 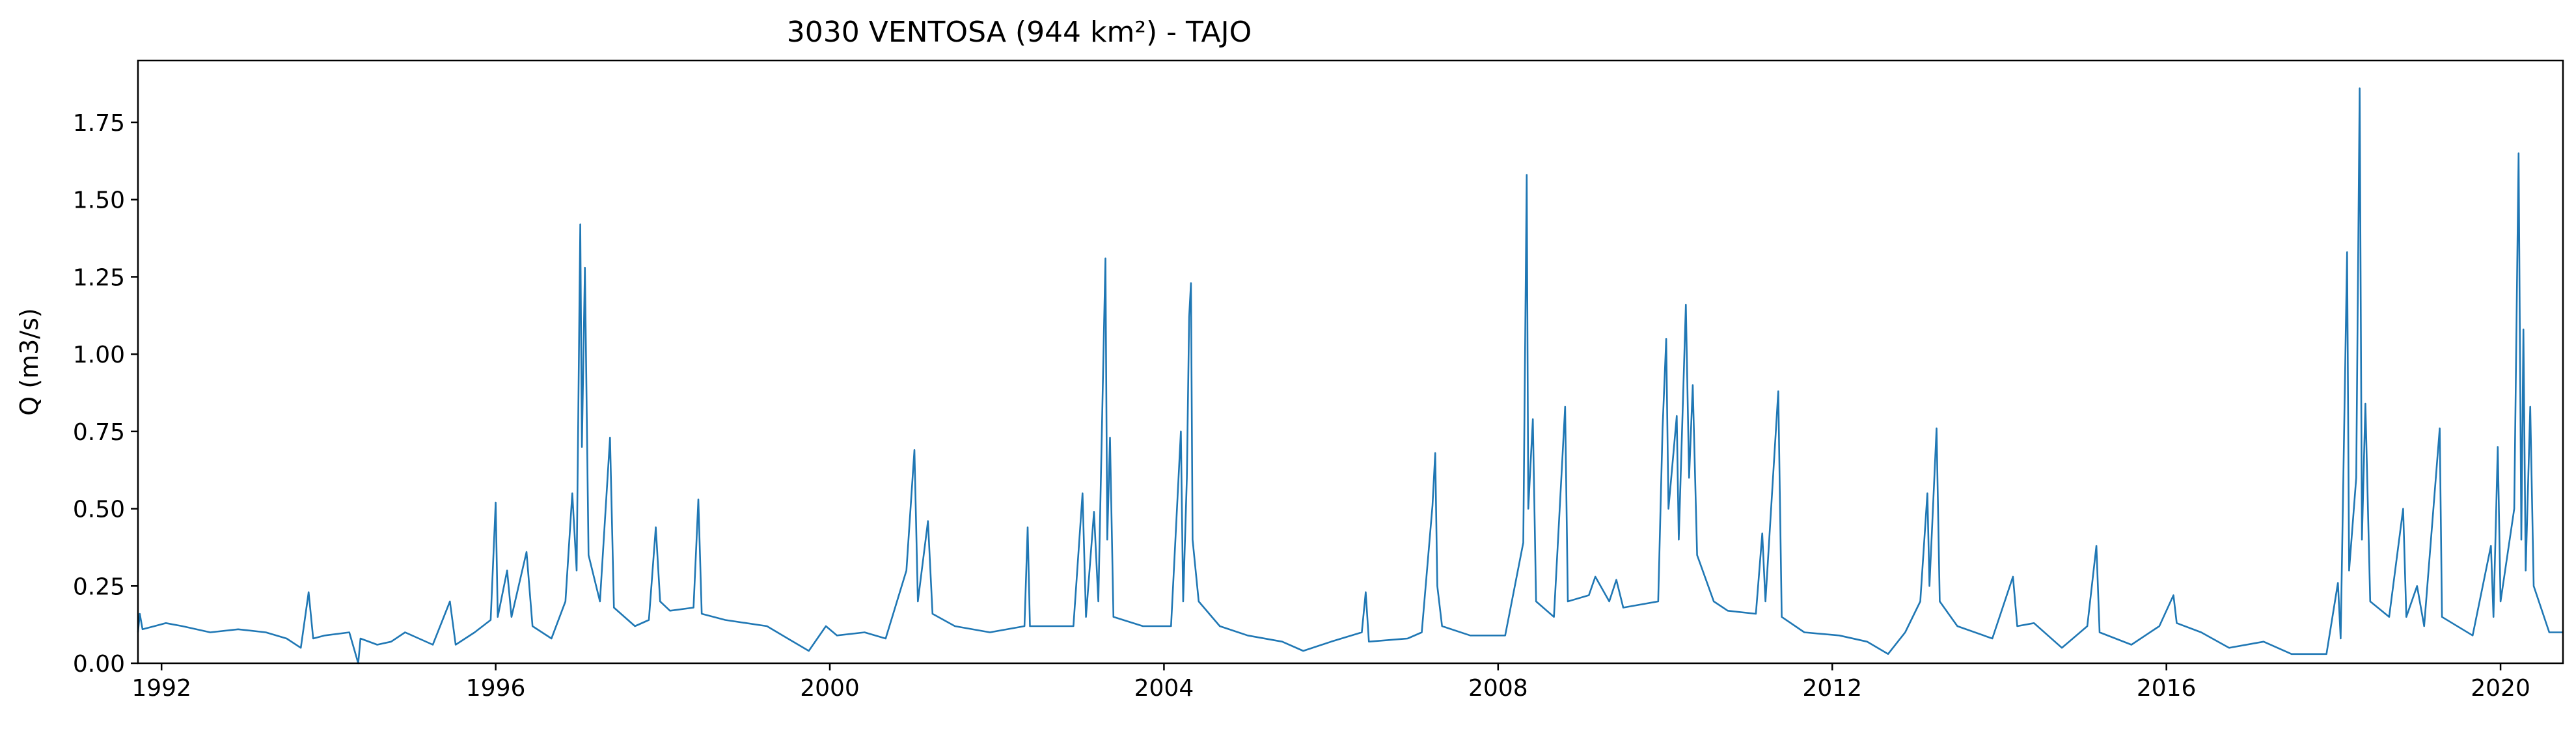 I want to click on y-axis-label: Q (m3/s), so click(x=29, y=361).